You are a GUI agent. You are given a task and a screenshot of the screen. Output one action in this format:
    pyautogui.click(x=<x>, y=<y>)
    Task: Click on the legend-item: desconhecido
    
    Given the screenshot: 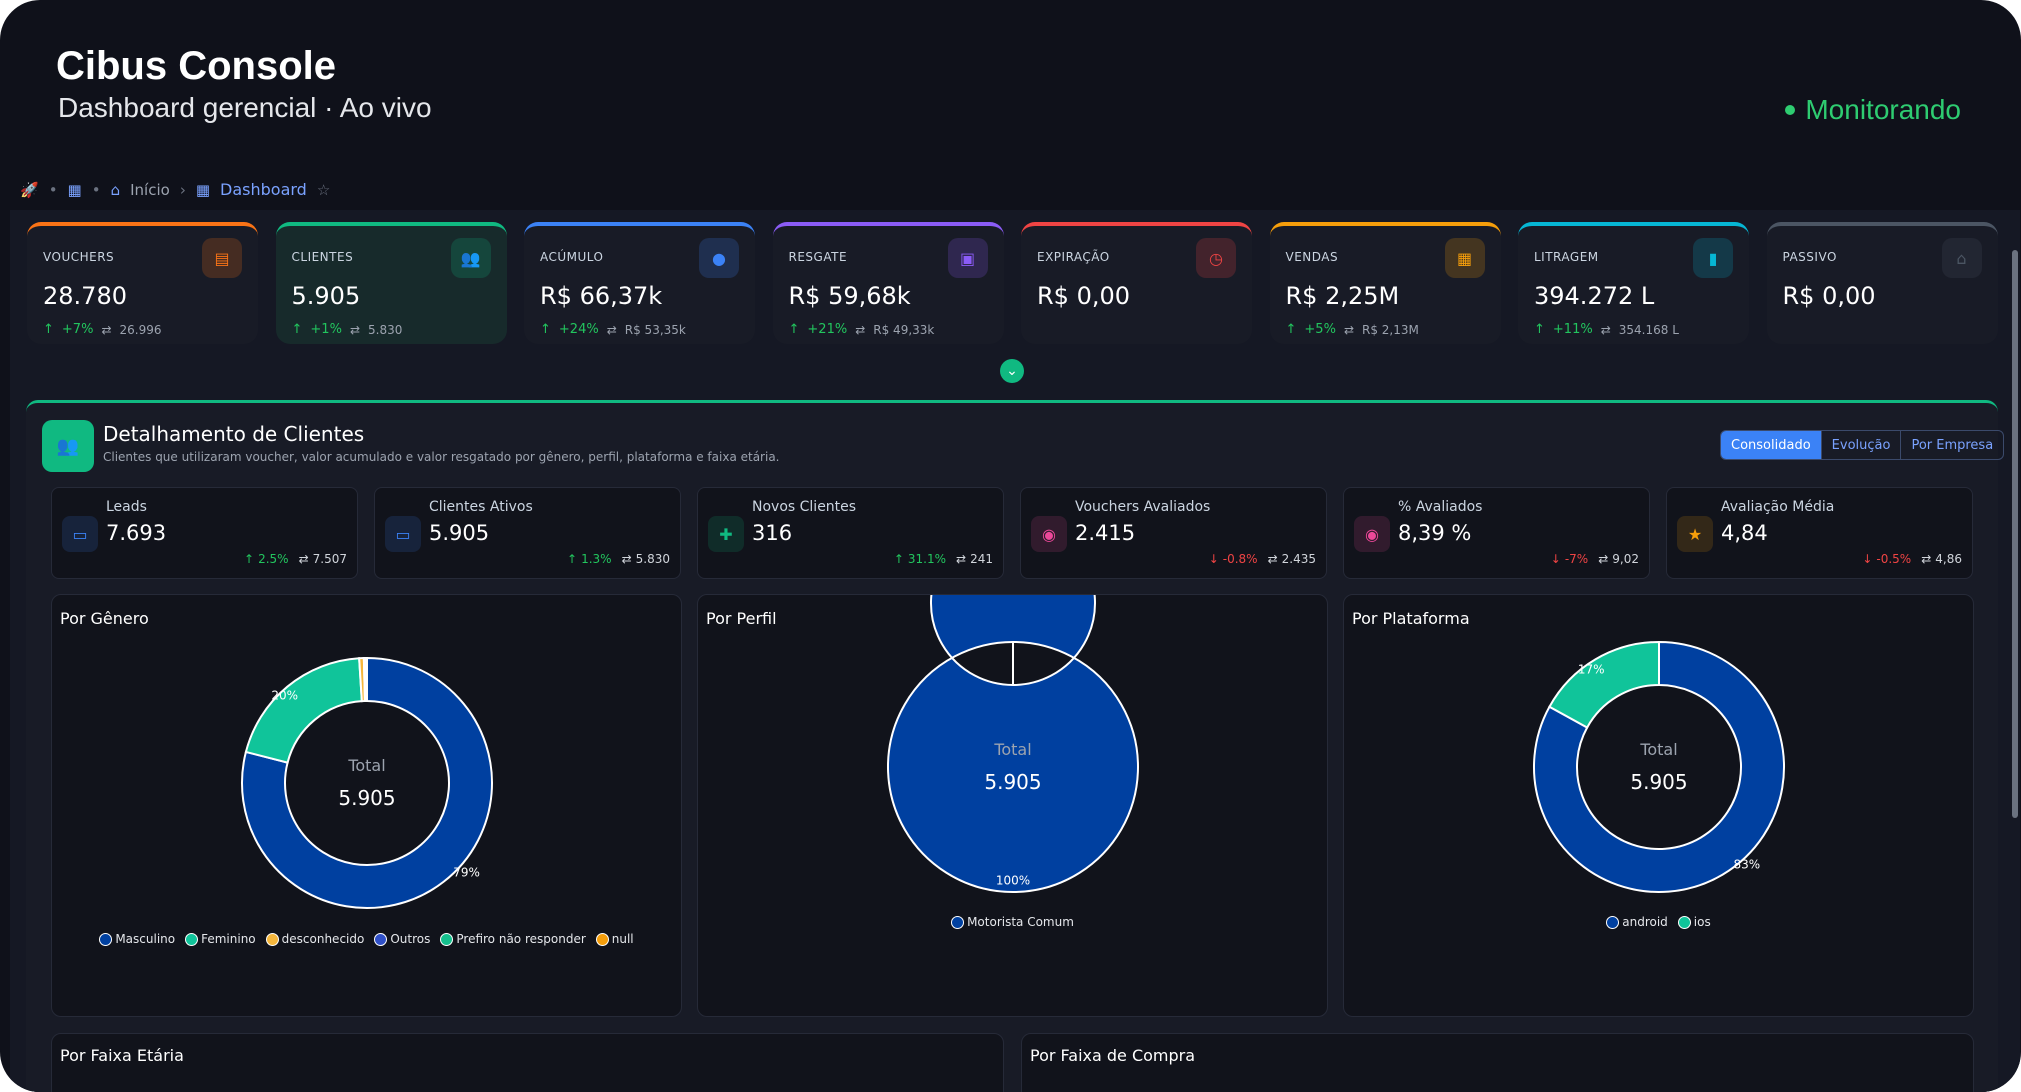 What is the action you would take?
    pyautogui.click(x=314, y=939)
    